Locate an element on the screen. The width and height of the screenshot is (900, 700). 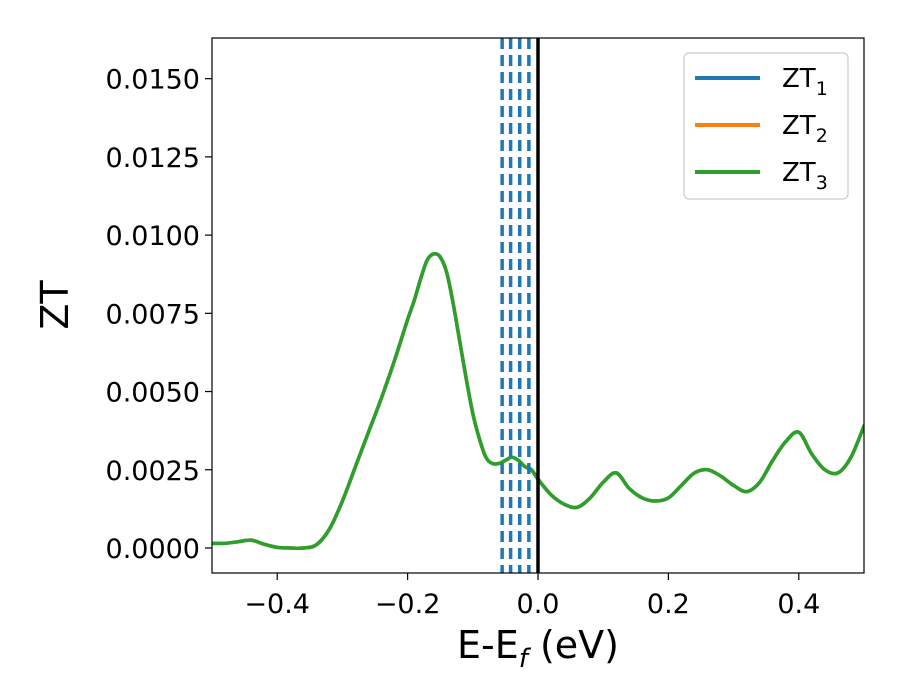
y-tick-label: 0.0075 is located at coordinates (153, 314).